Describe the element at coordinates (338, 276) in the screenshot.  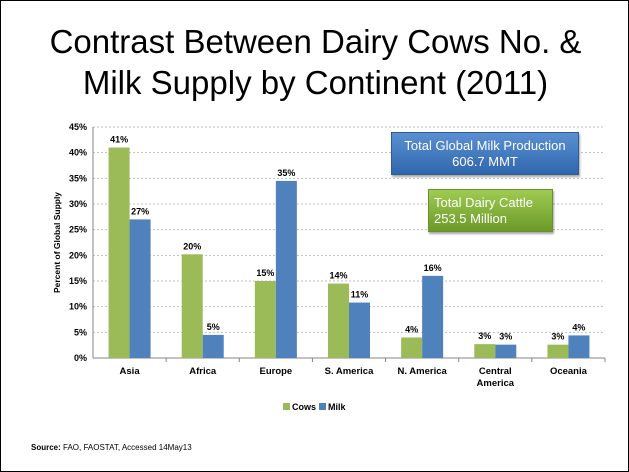
I see `data-label: 14%` at that location.